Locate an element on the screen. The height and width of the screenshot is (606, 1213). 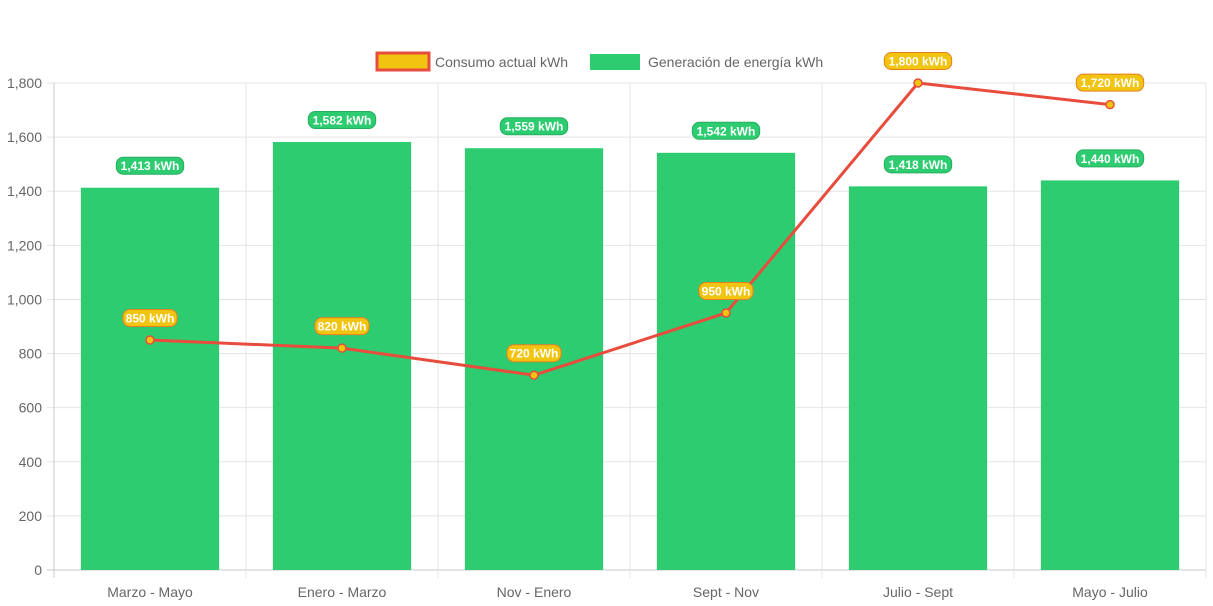
bar-data-label-text: 1,542 kWh is located at coordinates (726, 131).